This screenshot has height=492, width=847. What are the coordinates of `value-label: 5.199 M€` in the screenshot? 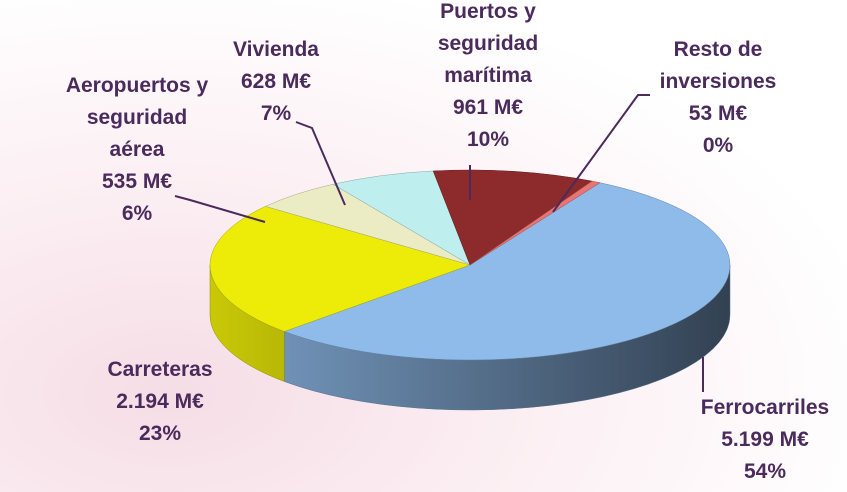 It's located at (765, 439).